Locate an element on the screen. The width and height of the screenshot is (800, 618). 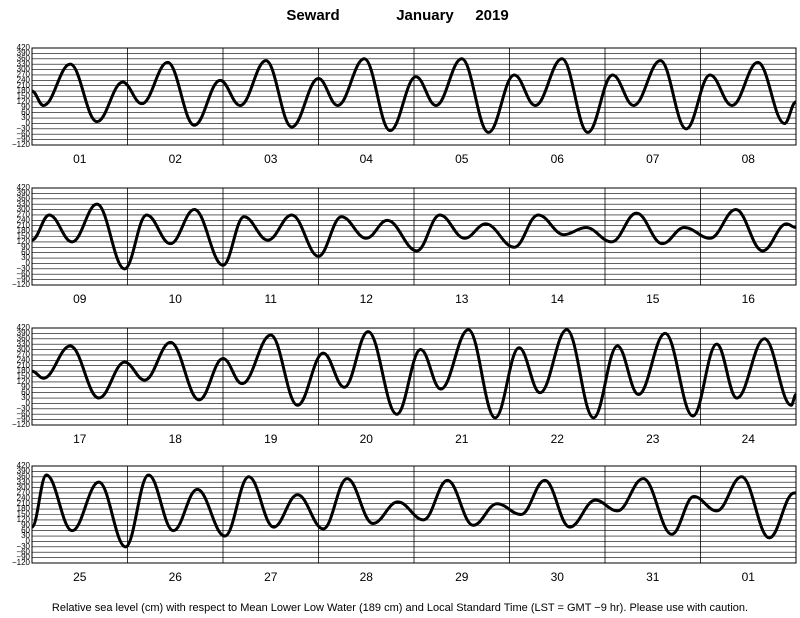
year: 2019 is located at coordinates (491, 15).